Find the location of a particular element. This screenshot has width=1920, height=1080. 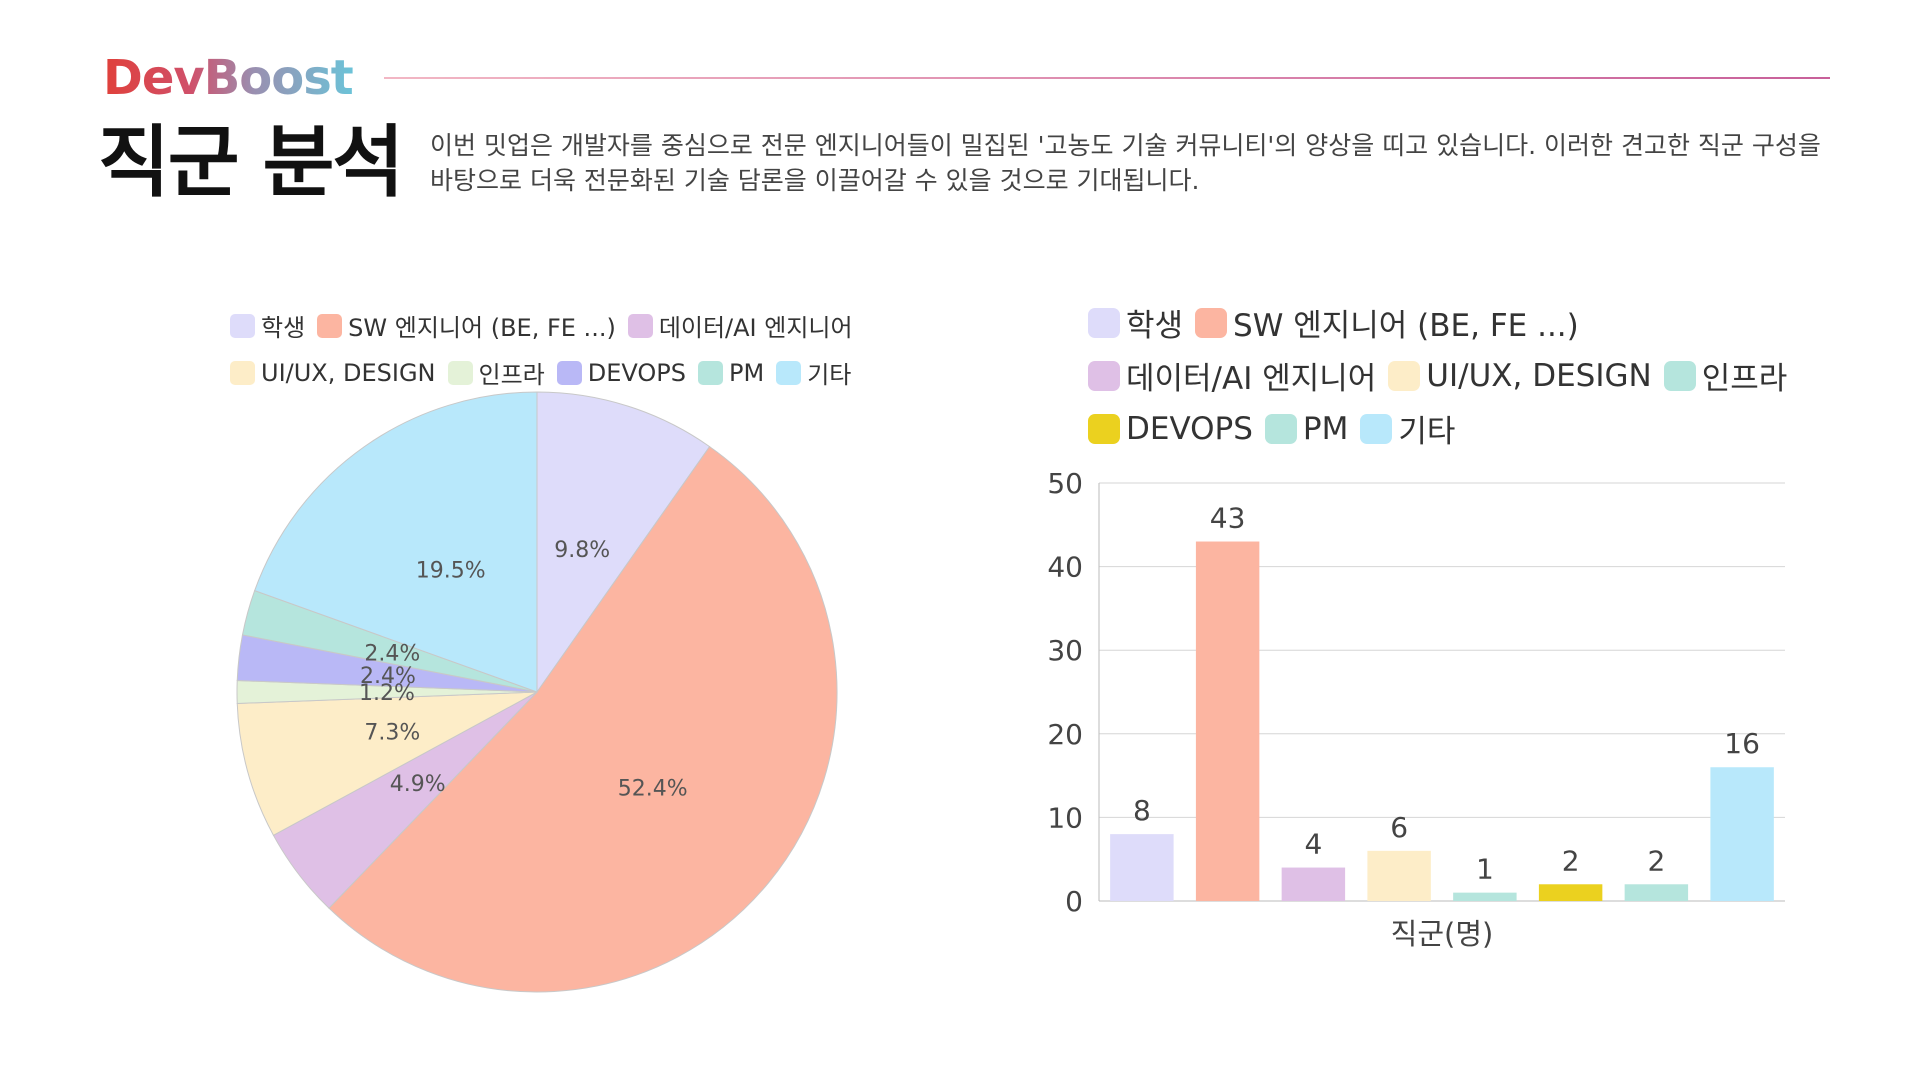

pie-label: 7.3% is located at coordinates (392, 733).